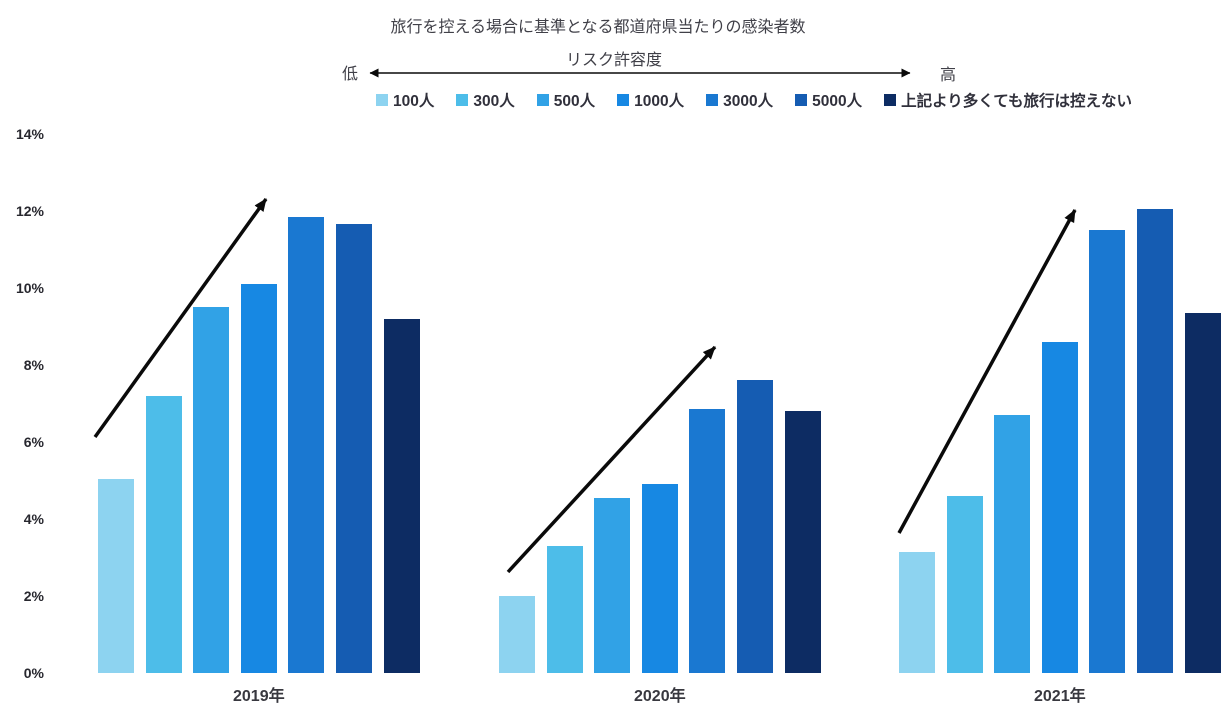  I want to click on risk-low-label: 低, so click(350, 74).